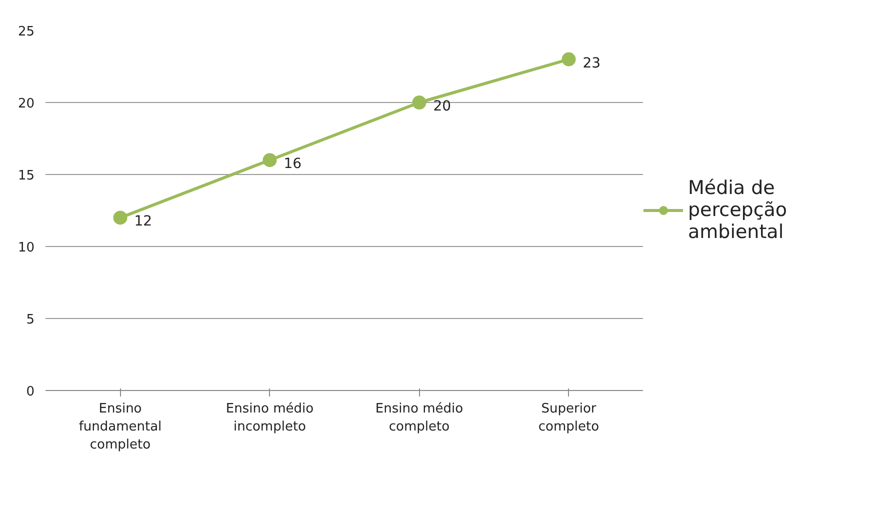 The image size is (885, 505). What do you see at coordinates (293, 164) in the screenshot?
I see `data-label: 16` at bounding box center [293, 164].